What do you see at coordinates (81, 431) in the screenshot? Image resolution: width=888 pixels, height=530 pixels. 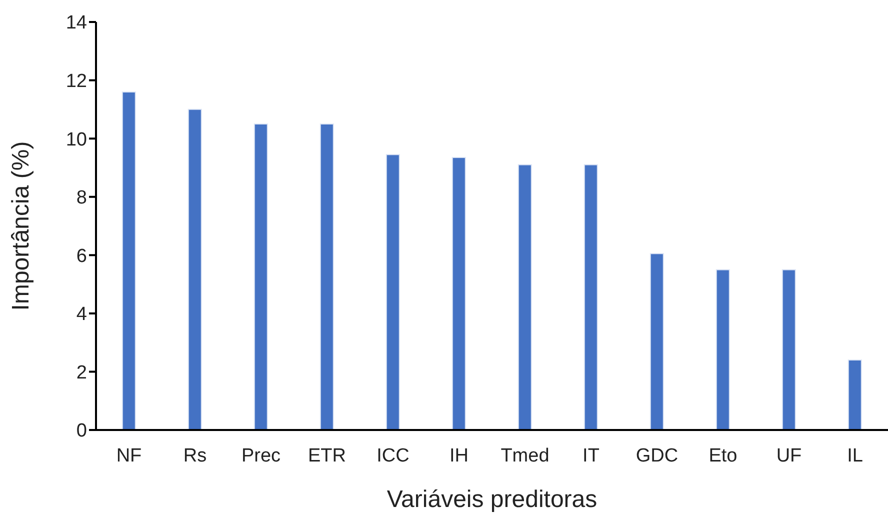 I see `y-tick-label: 0` at bounding box center [81, 431].